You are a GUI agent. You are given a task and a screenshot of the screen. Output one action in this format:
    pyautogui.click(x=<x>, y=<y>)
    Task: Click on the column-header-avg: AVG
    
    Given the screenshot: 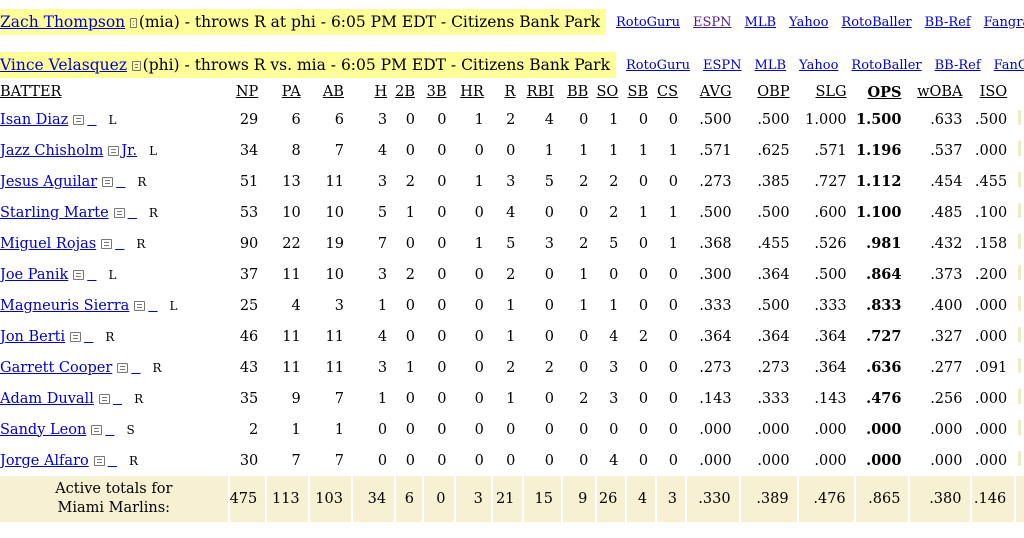 What is the action you would take?
    pyautogui.click(x=715, y=92)
    